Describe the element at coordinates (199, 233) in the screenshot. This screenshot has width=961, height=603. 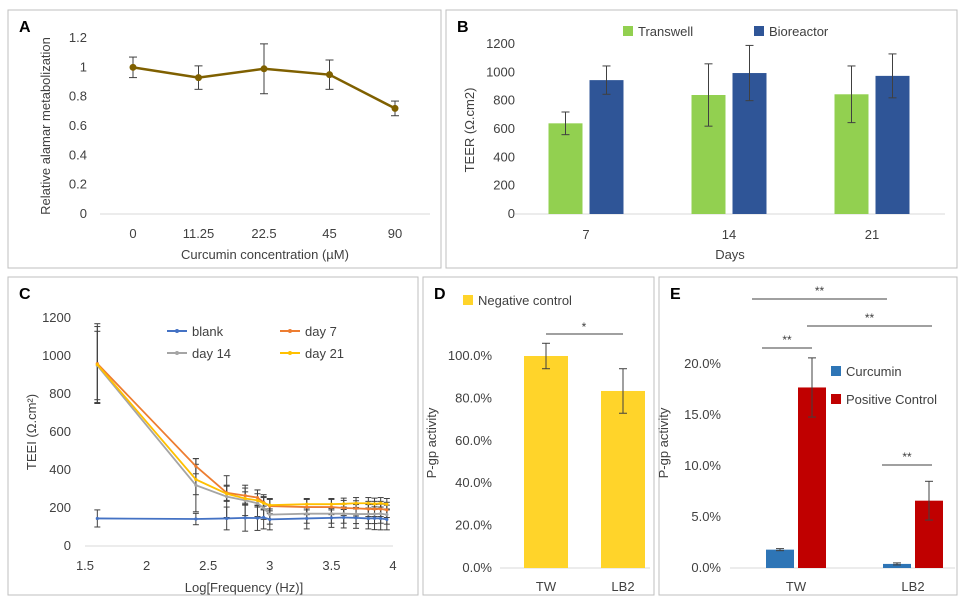
I see `x-tick-label: 11.25` at that location.